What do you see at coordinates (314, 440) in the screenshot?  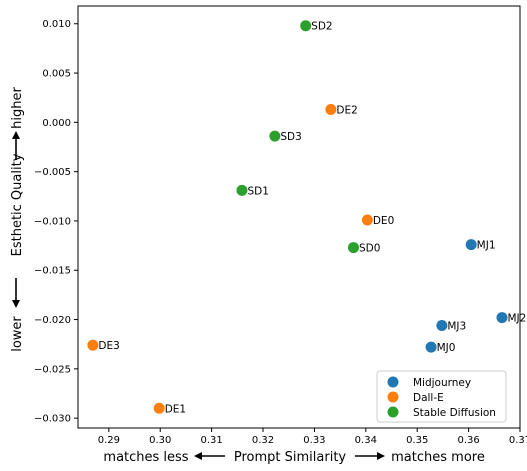 I see `x-tick-label: 0.33` at bounding box center [314, 440].